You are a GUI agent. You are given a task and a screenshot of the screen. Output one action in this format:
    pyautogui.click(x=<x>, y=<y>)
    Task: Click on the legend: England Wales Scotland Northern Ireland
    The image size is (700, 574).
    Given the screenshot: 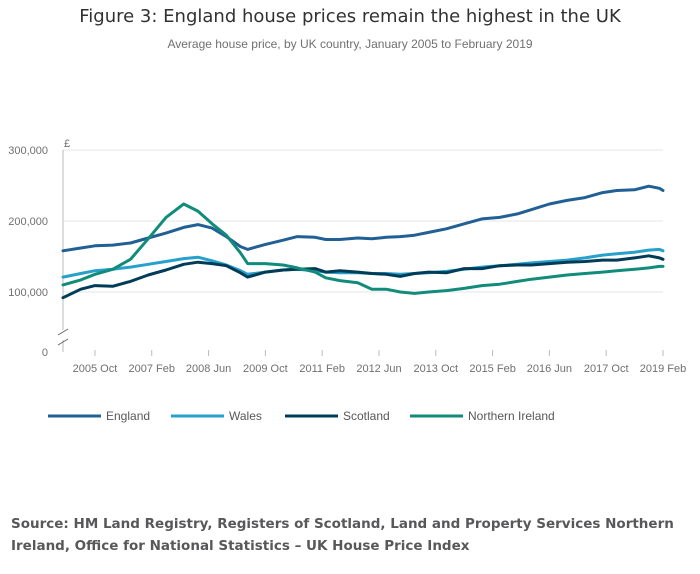 What is the action you would take?
    pyautogui.click(x=301, y=416)
    